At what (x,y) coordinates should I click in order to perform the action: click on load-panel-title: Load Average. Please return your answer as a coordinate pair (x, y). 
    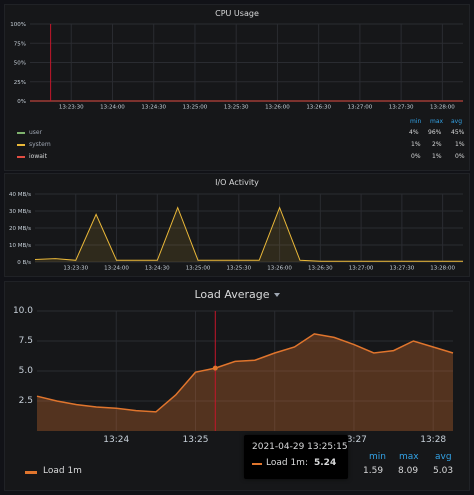
    Looking at the image, I should click on (237, 294).